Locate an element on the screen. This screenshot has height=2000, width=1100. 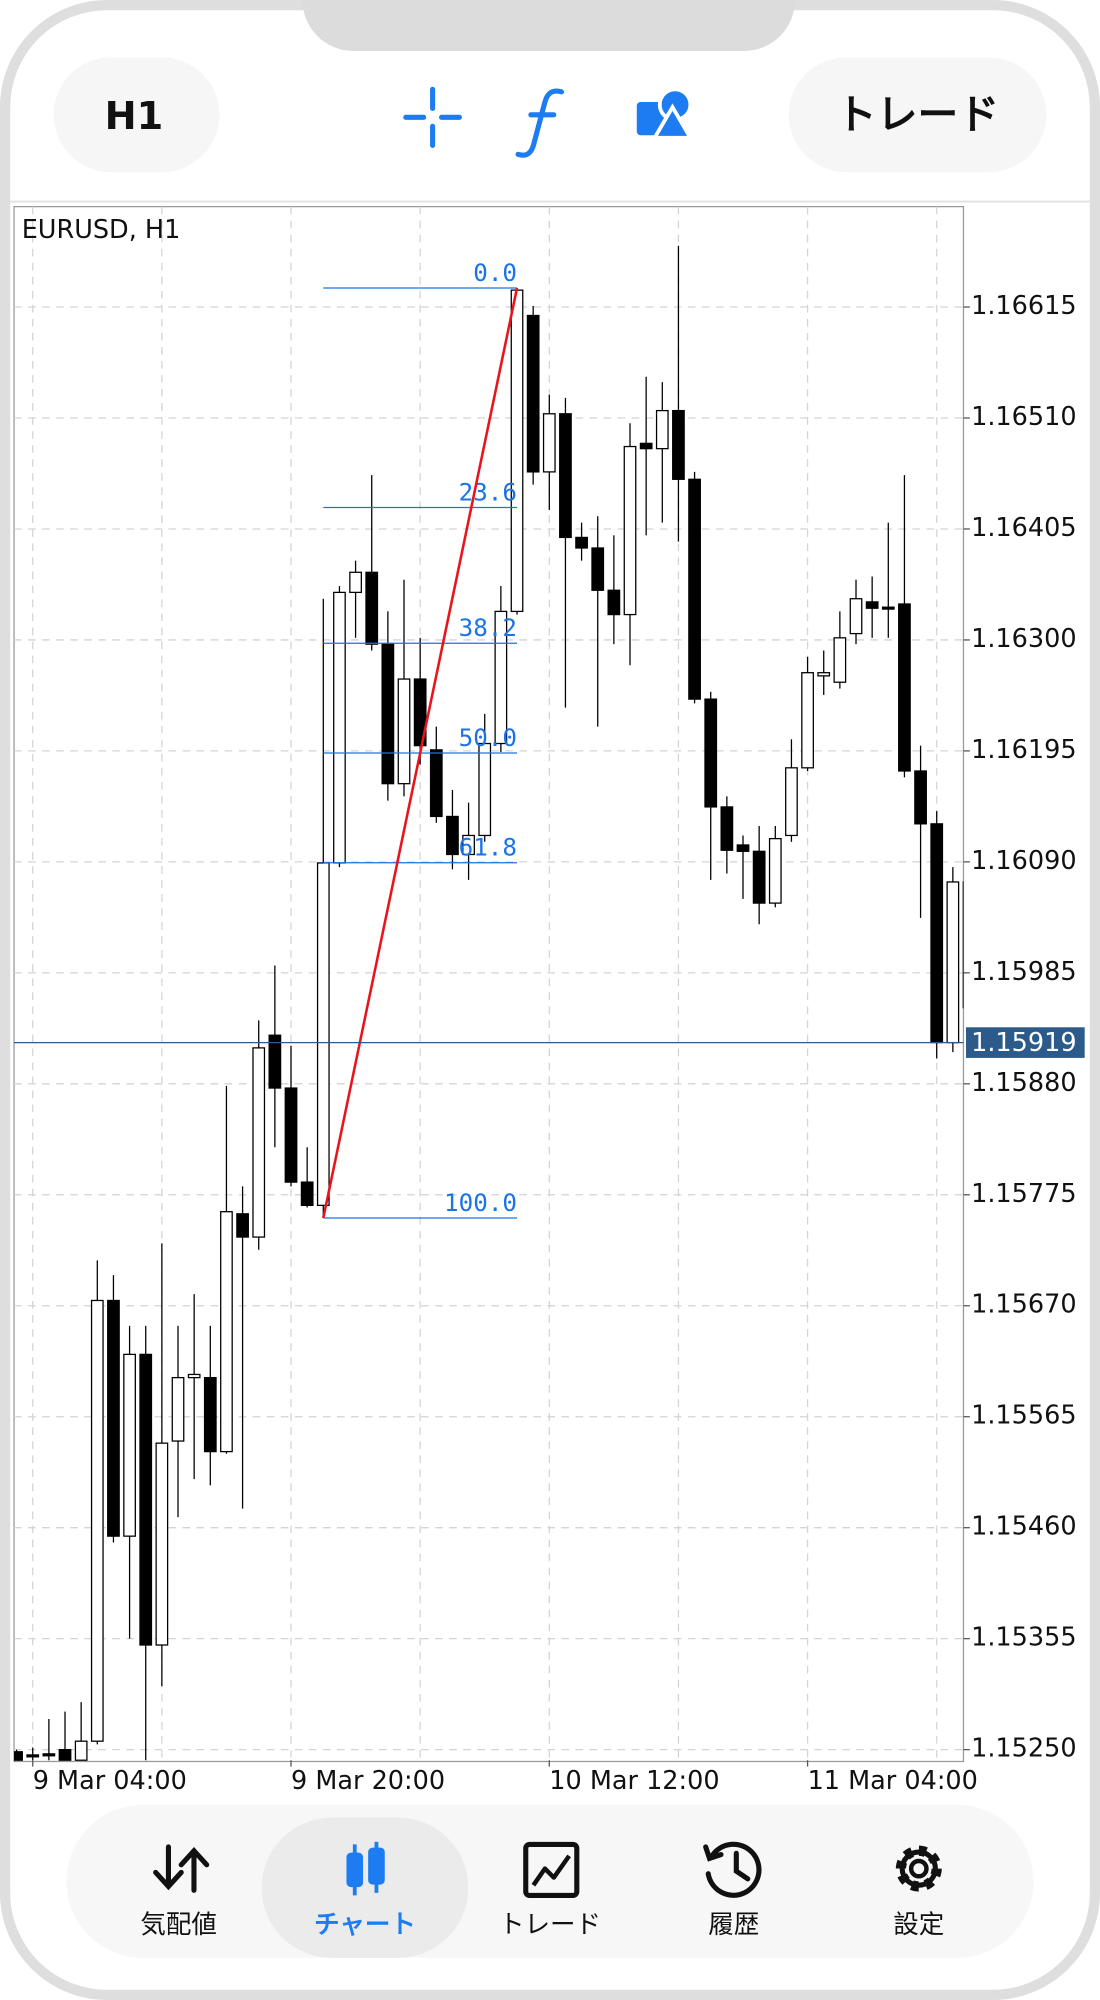
timeframe-button: H1 is located at coordinates (136, 115).